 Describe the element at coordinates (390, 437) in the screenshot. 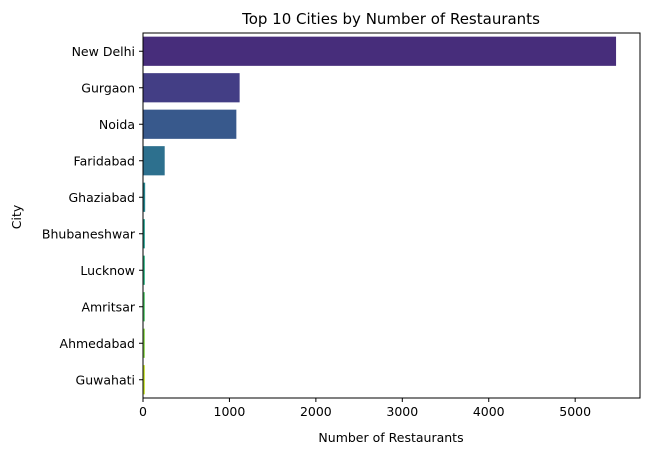

I see `x-axis-label: Number of Restaurants` at that location.